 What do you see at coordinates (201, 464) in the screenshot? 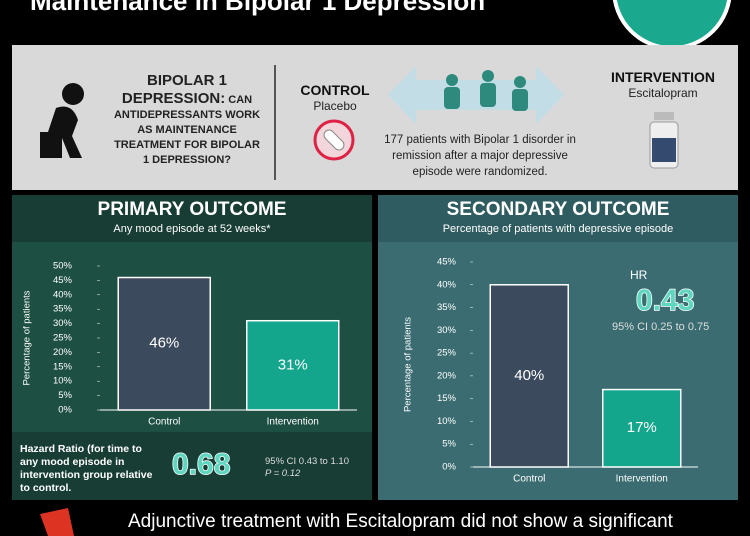
I see `hr-value: 0.68` at bounding box center [201, 464].